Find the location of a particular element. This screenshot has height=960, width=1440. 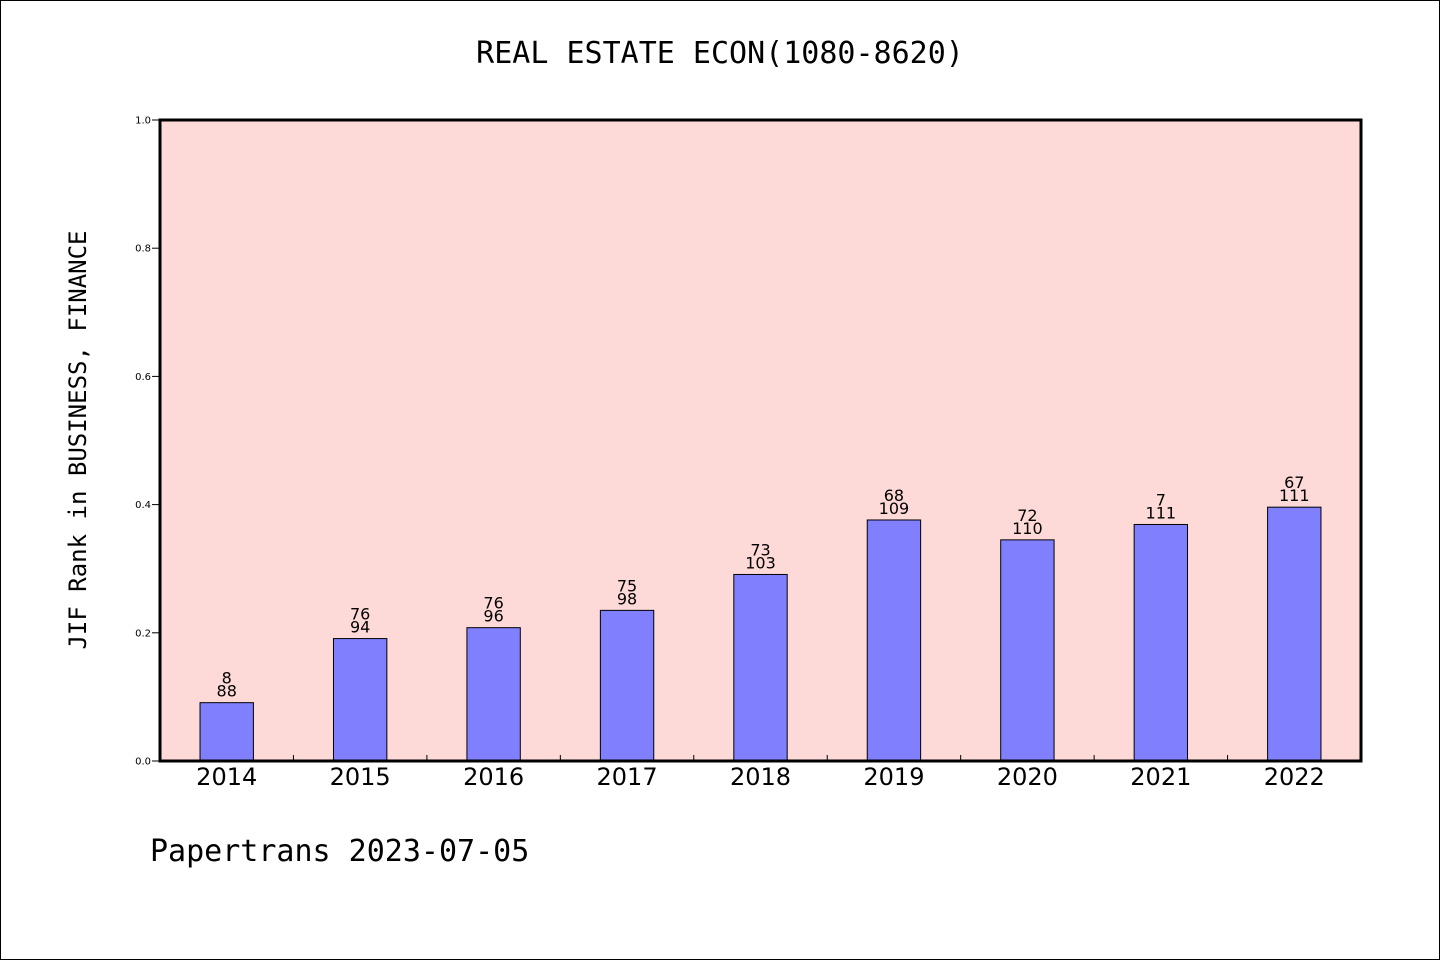

x-tick-label-2016: 2016 is located at coordinates (493, 777).